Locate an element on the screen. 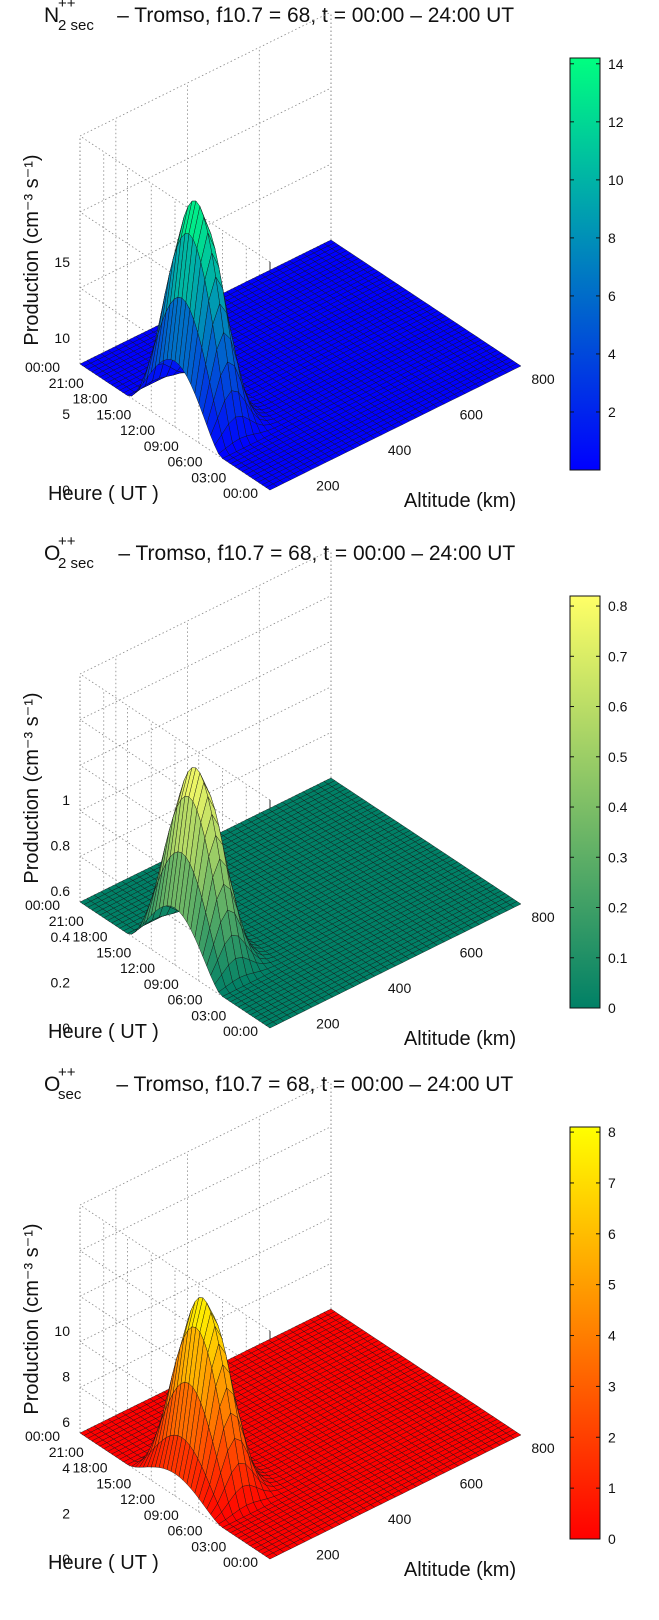 This screenshot has width=659, height=1620. colorbar-tick-label: 0.5 is located at coordinates (618, 757).